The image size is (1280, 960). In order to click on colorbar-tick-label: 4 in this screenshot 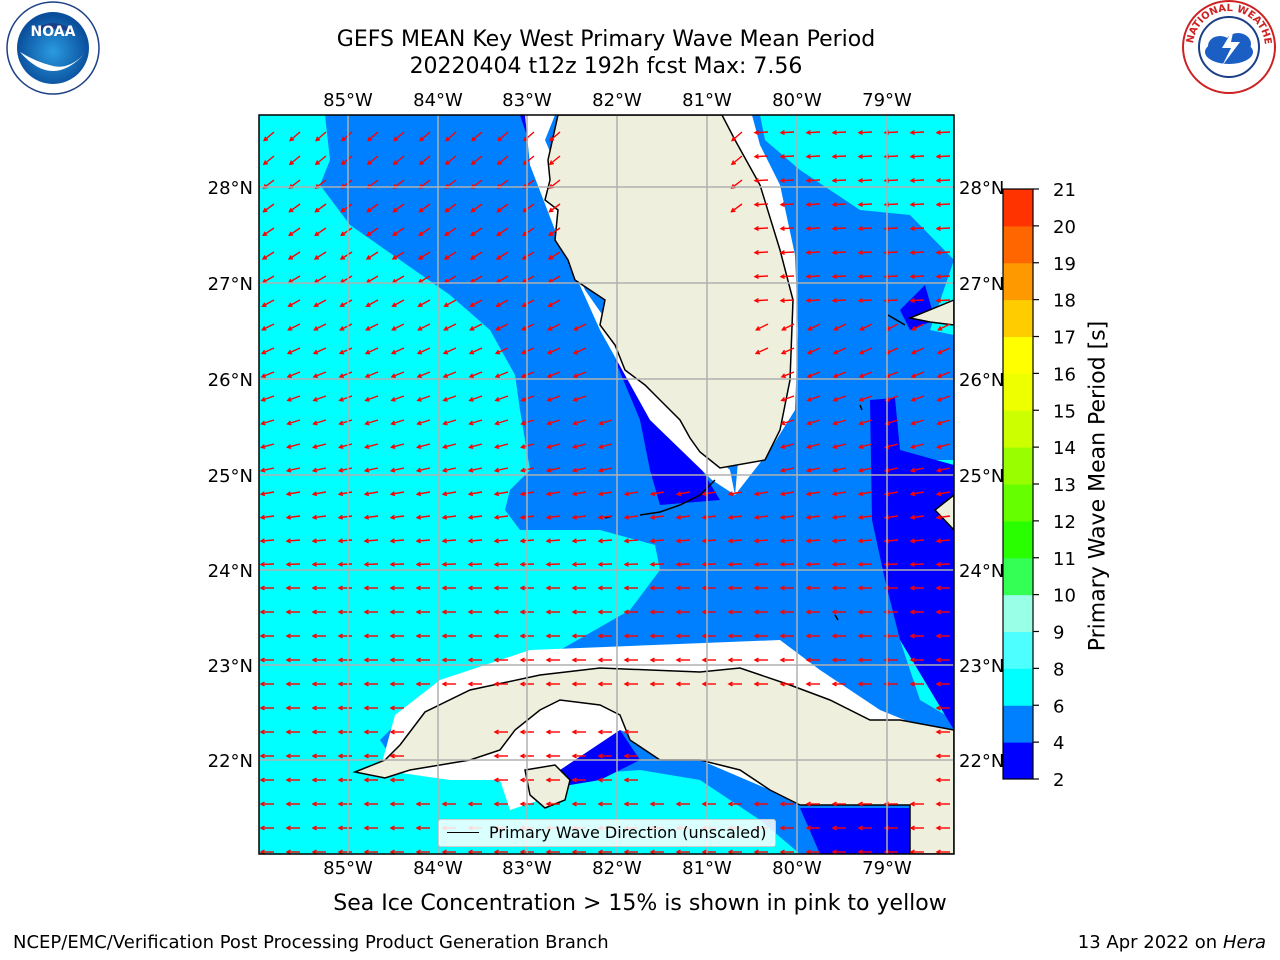, I will do `click(1058, 743)`.